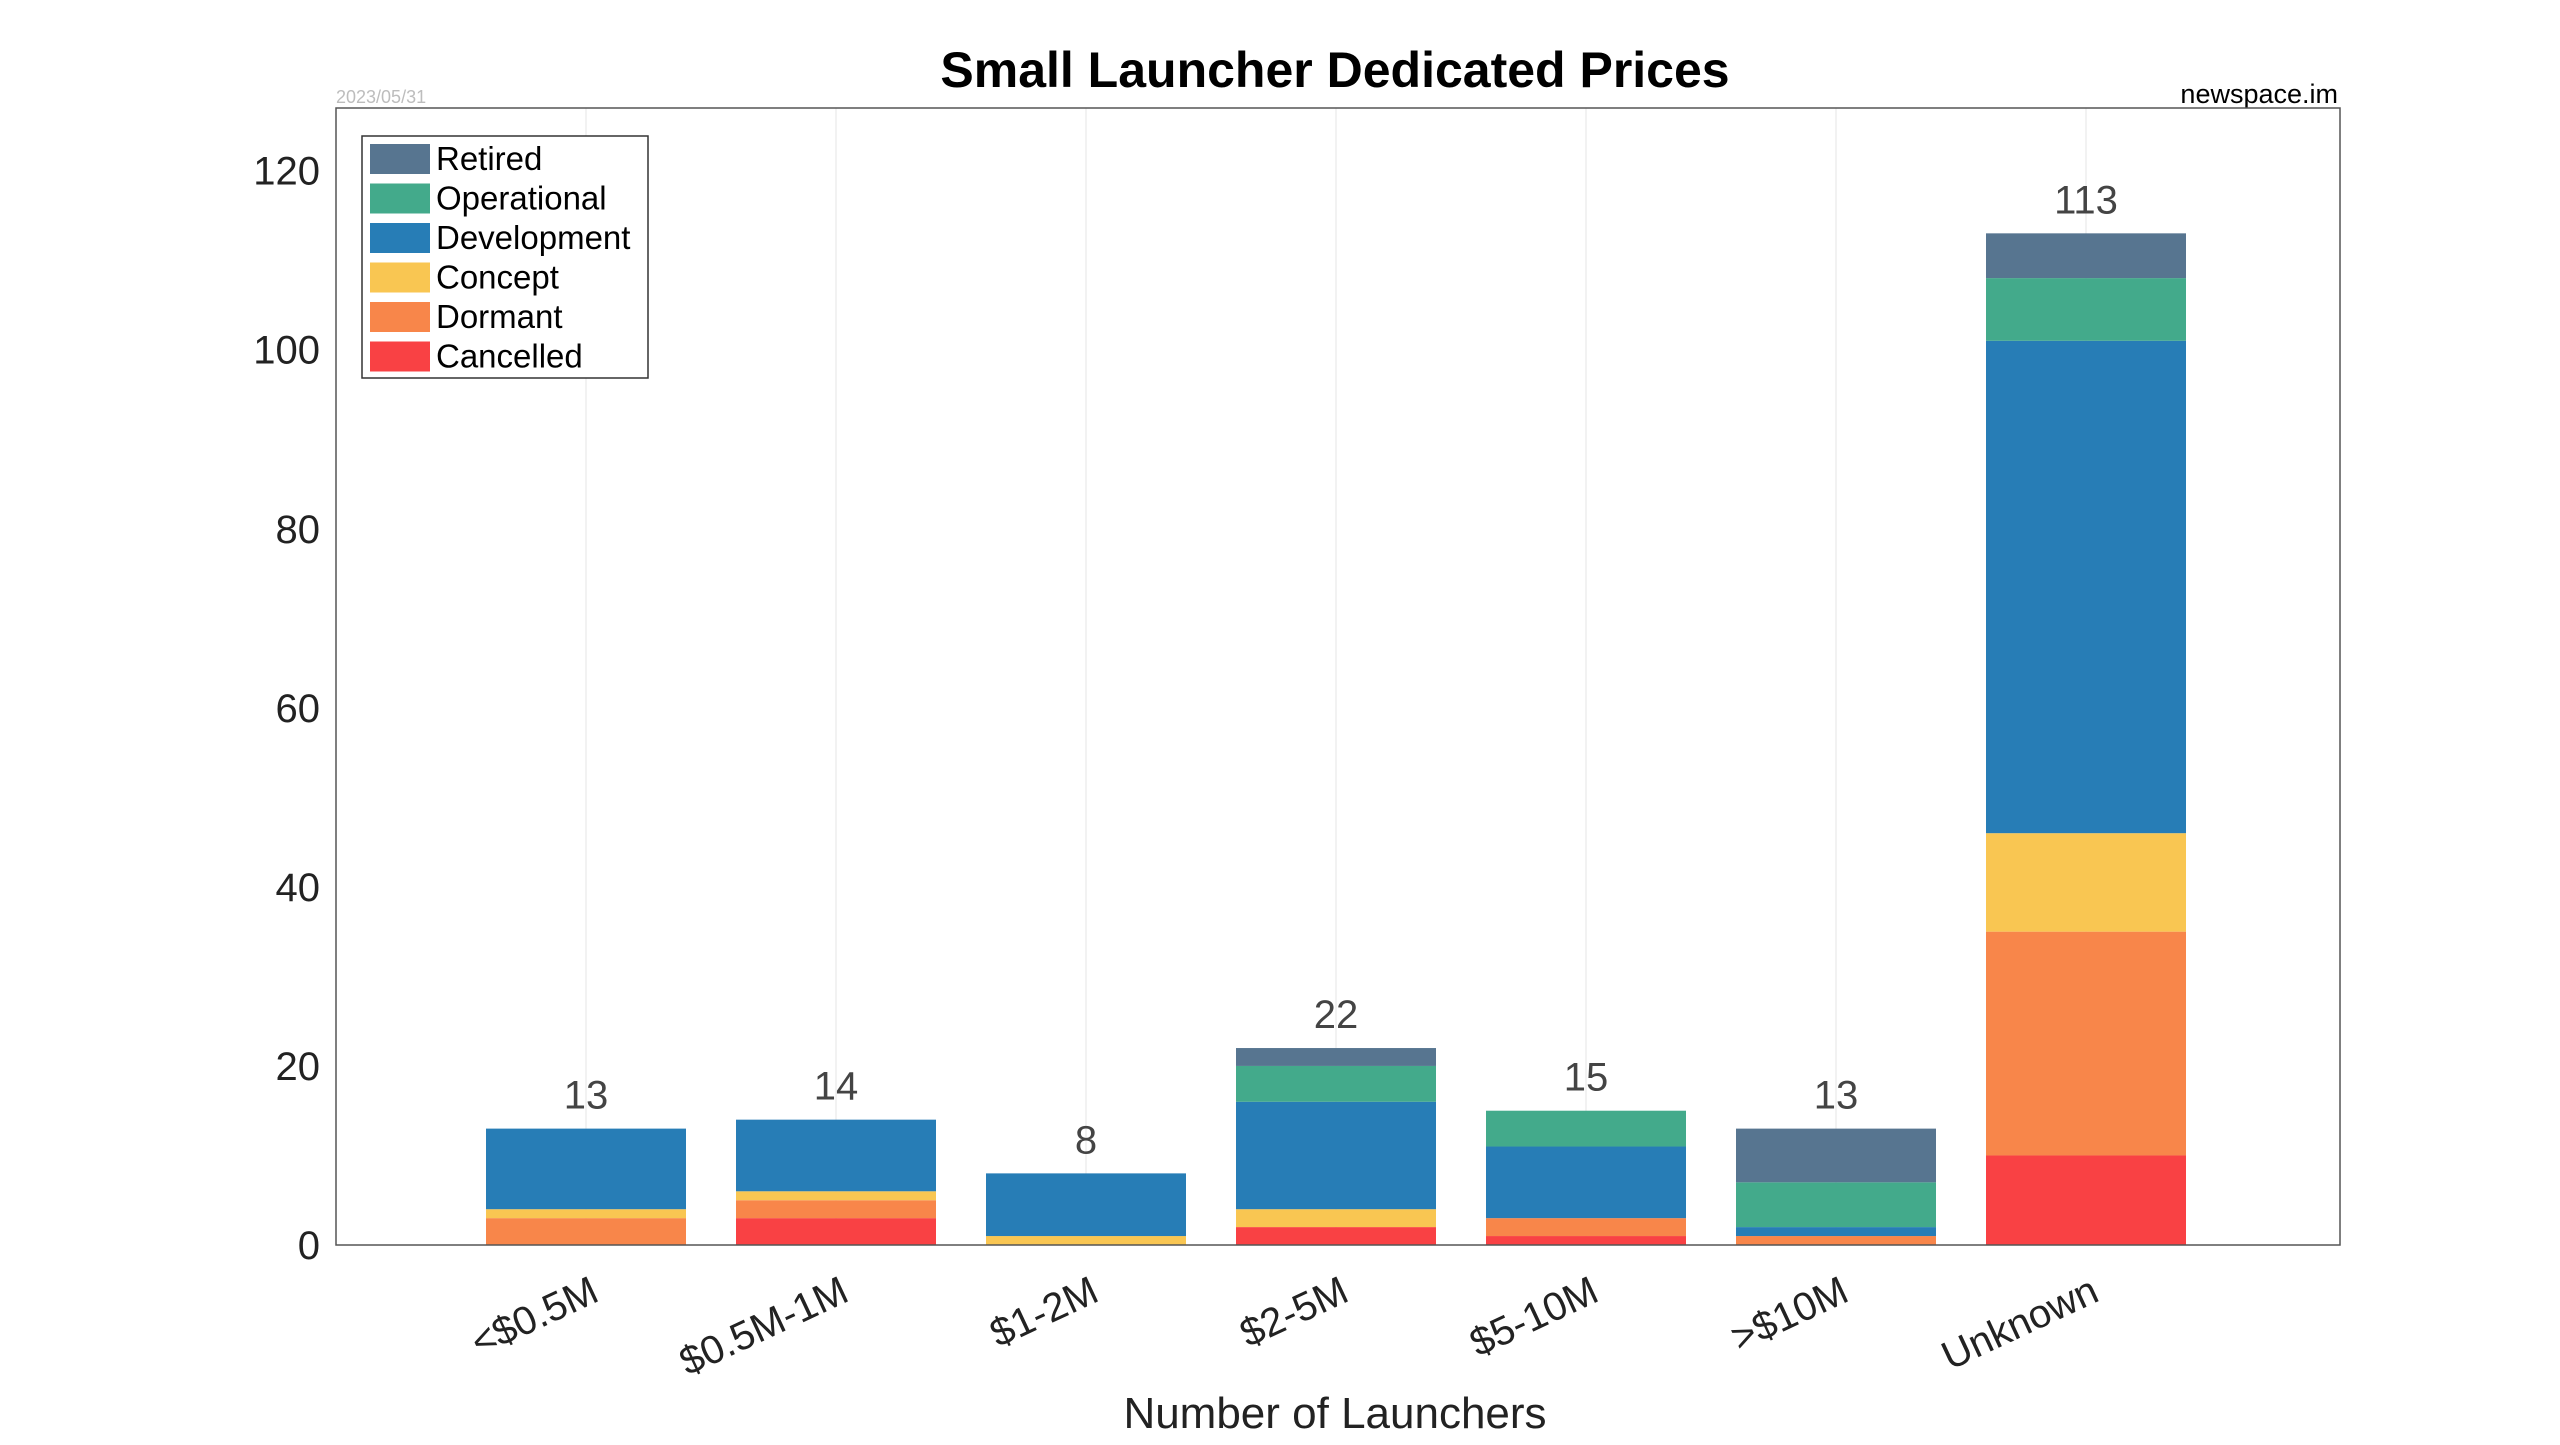 Image resolution: width=2560 pixels, height=1445 pixels. Describe the element at coordinates (489, 158) in the screenshot. I see `legend-label: Retired` at that location.